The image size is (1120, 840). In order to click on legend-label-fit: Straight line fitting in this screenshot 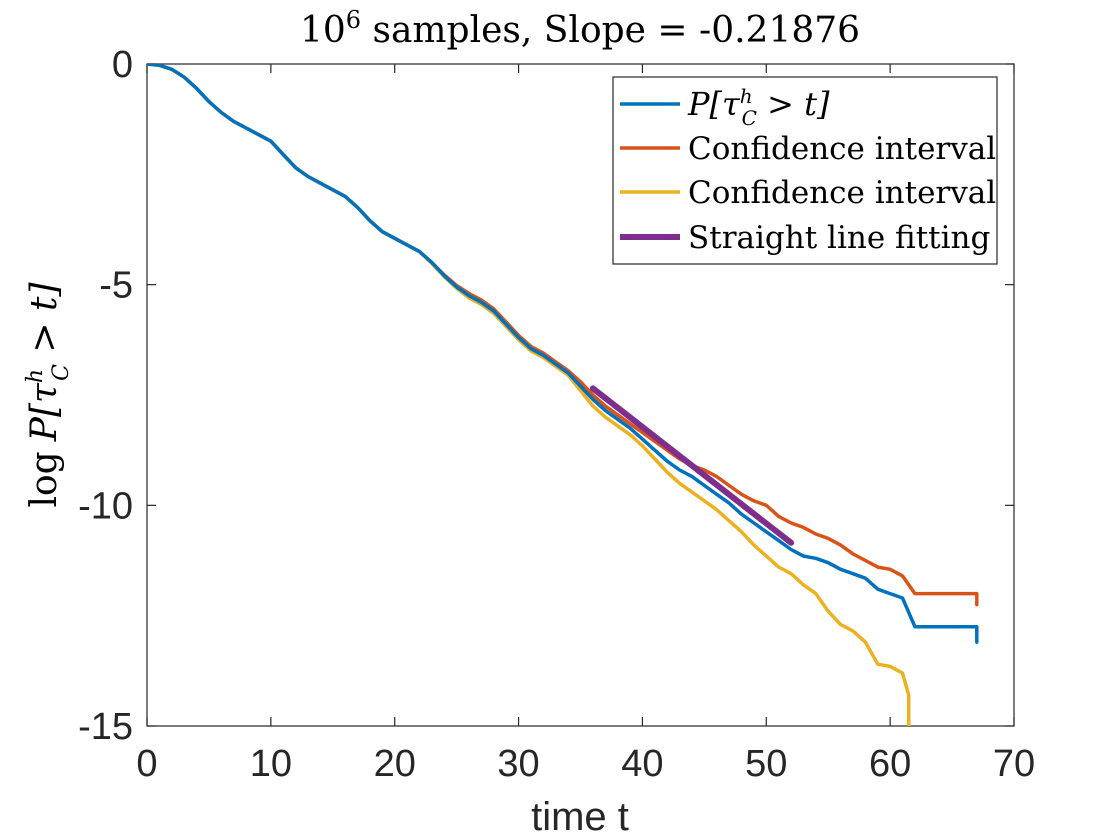, I will do `click(839, 238)`.